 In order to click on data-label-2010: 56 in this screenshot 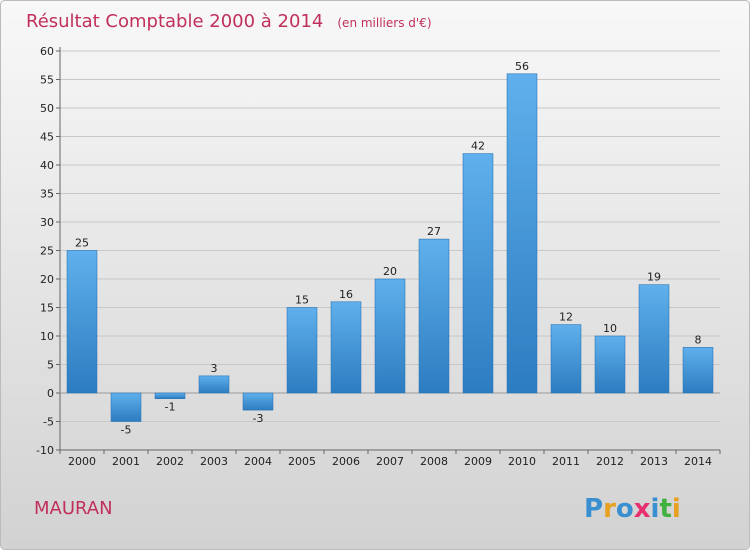, I will do `click(522, 66)`.